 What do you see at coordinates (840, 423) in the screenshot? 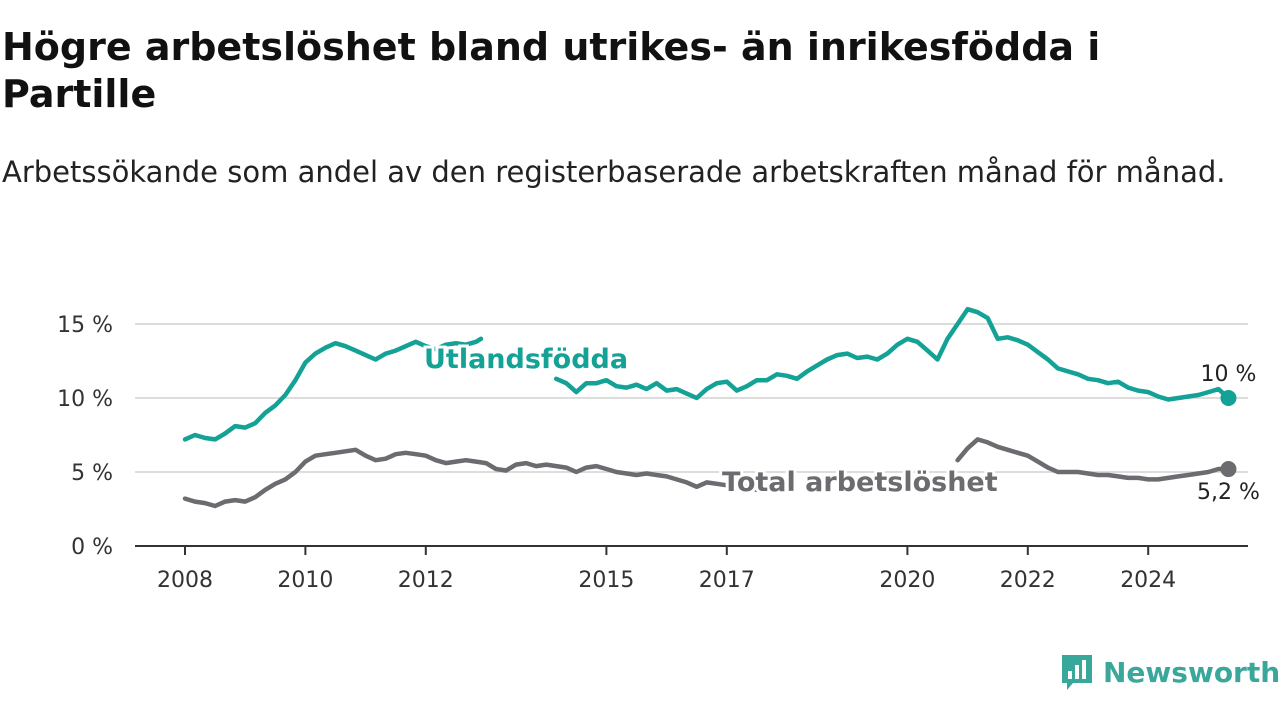
I see `series-labels: 10 % 5,2 % Utlandsfödda Total arbetslöshet` at bounding box center [840, 423].